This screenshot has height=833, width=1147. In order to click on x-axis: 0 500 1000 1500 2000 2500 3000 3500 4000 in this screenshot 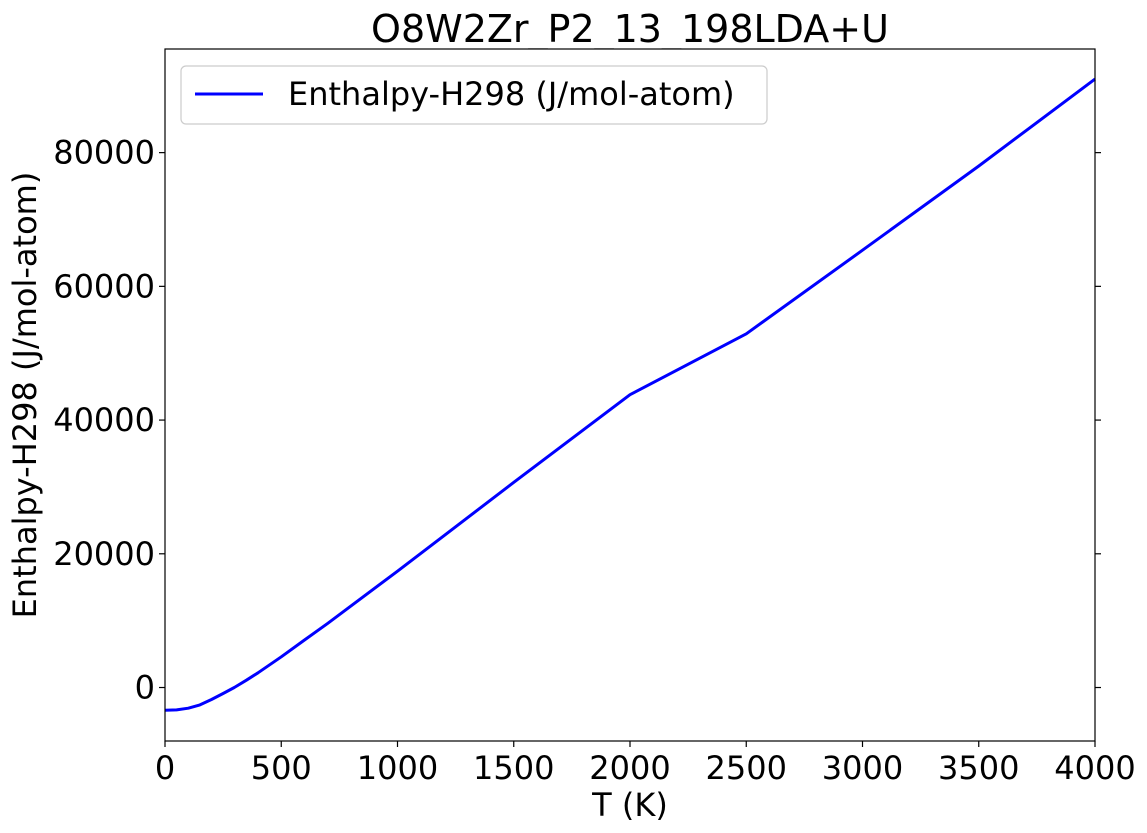, I will do `click(645, 764)`.